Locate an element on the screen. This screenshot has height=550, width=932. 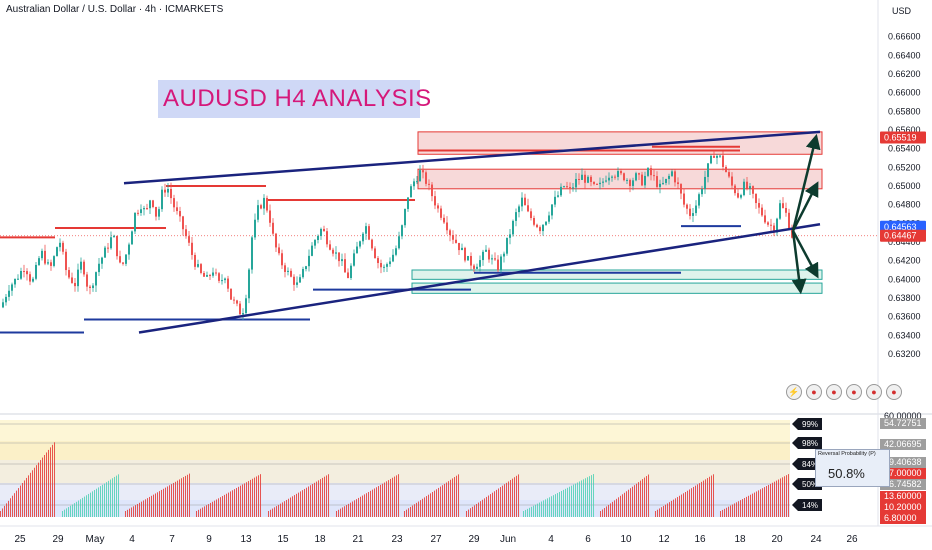
probability-tag is located at coordinates (807, 484).